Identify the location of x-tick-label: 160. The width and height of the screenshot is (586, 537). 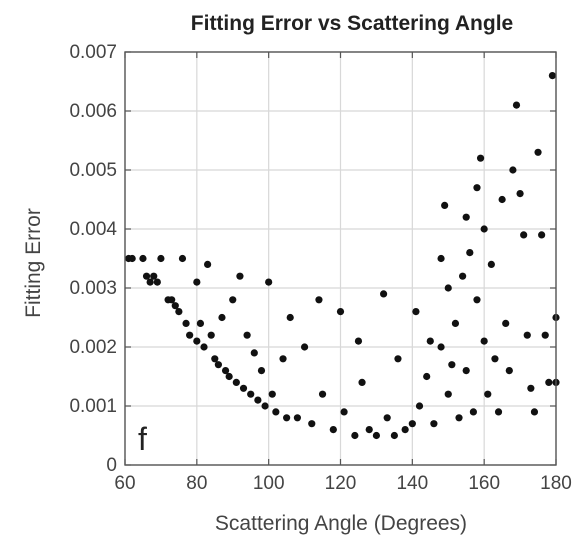
(484, 483).